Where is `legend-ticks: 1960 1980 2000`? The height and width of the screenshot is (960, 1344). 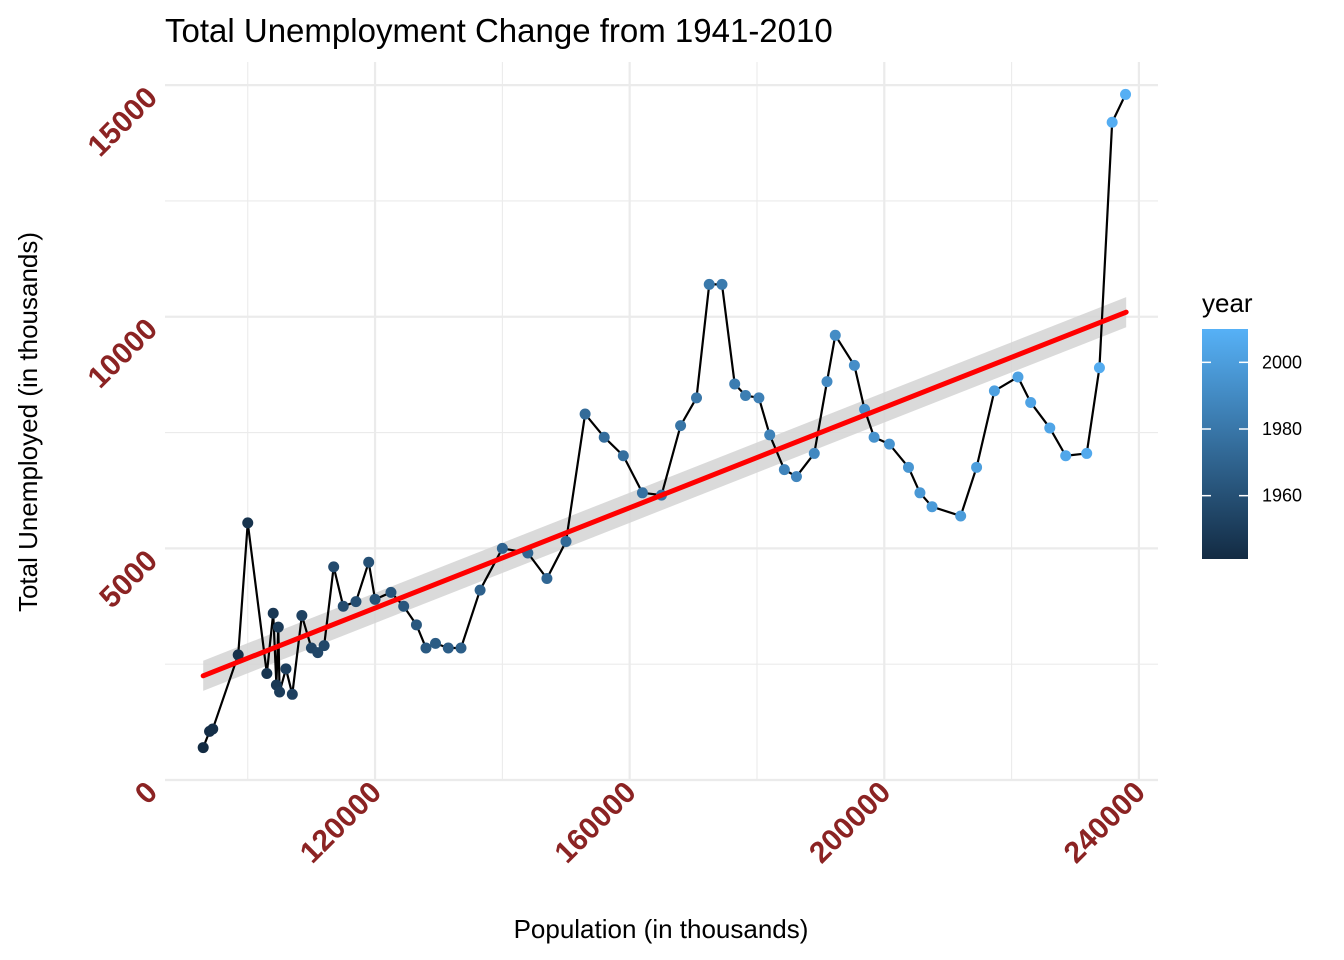
legend-ticks: 1960 1980 2000 is located at coordinates (1252, 429).